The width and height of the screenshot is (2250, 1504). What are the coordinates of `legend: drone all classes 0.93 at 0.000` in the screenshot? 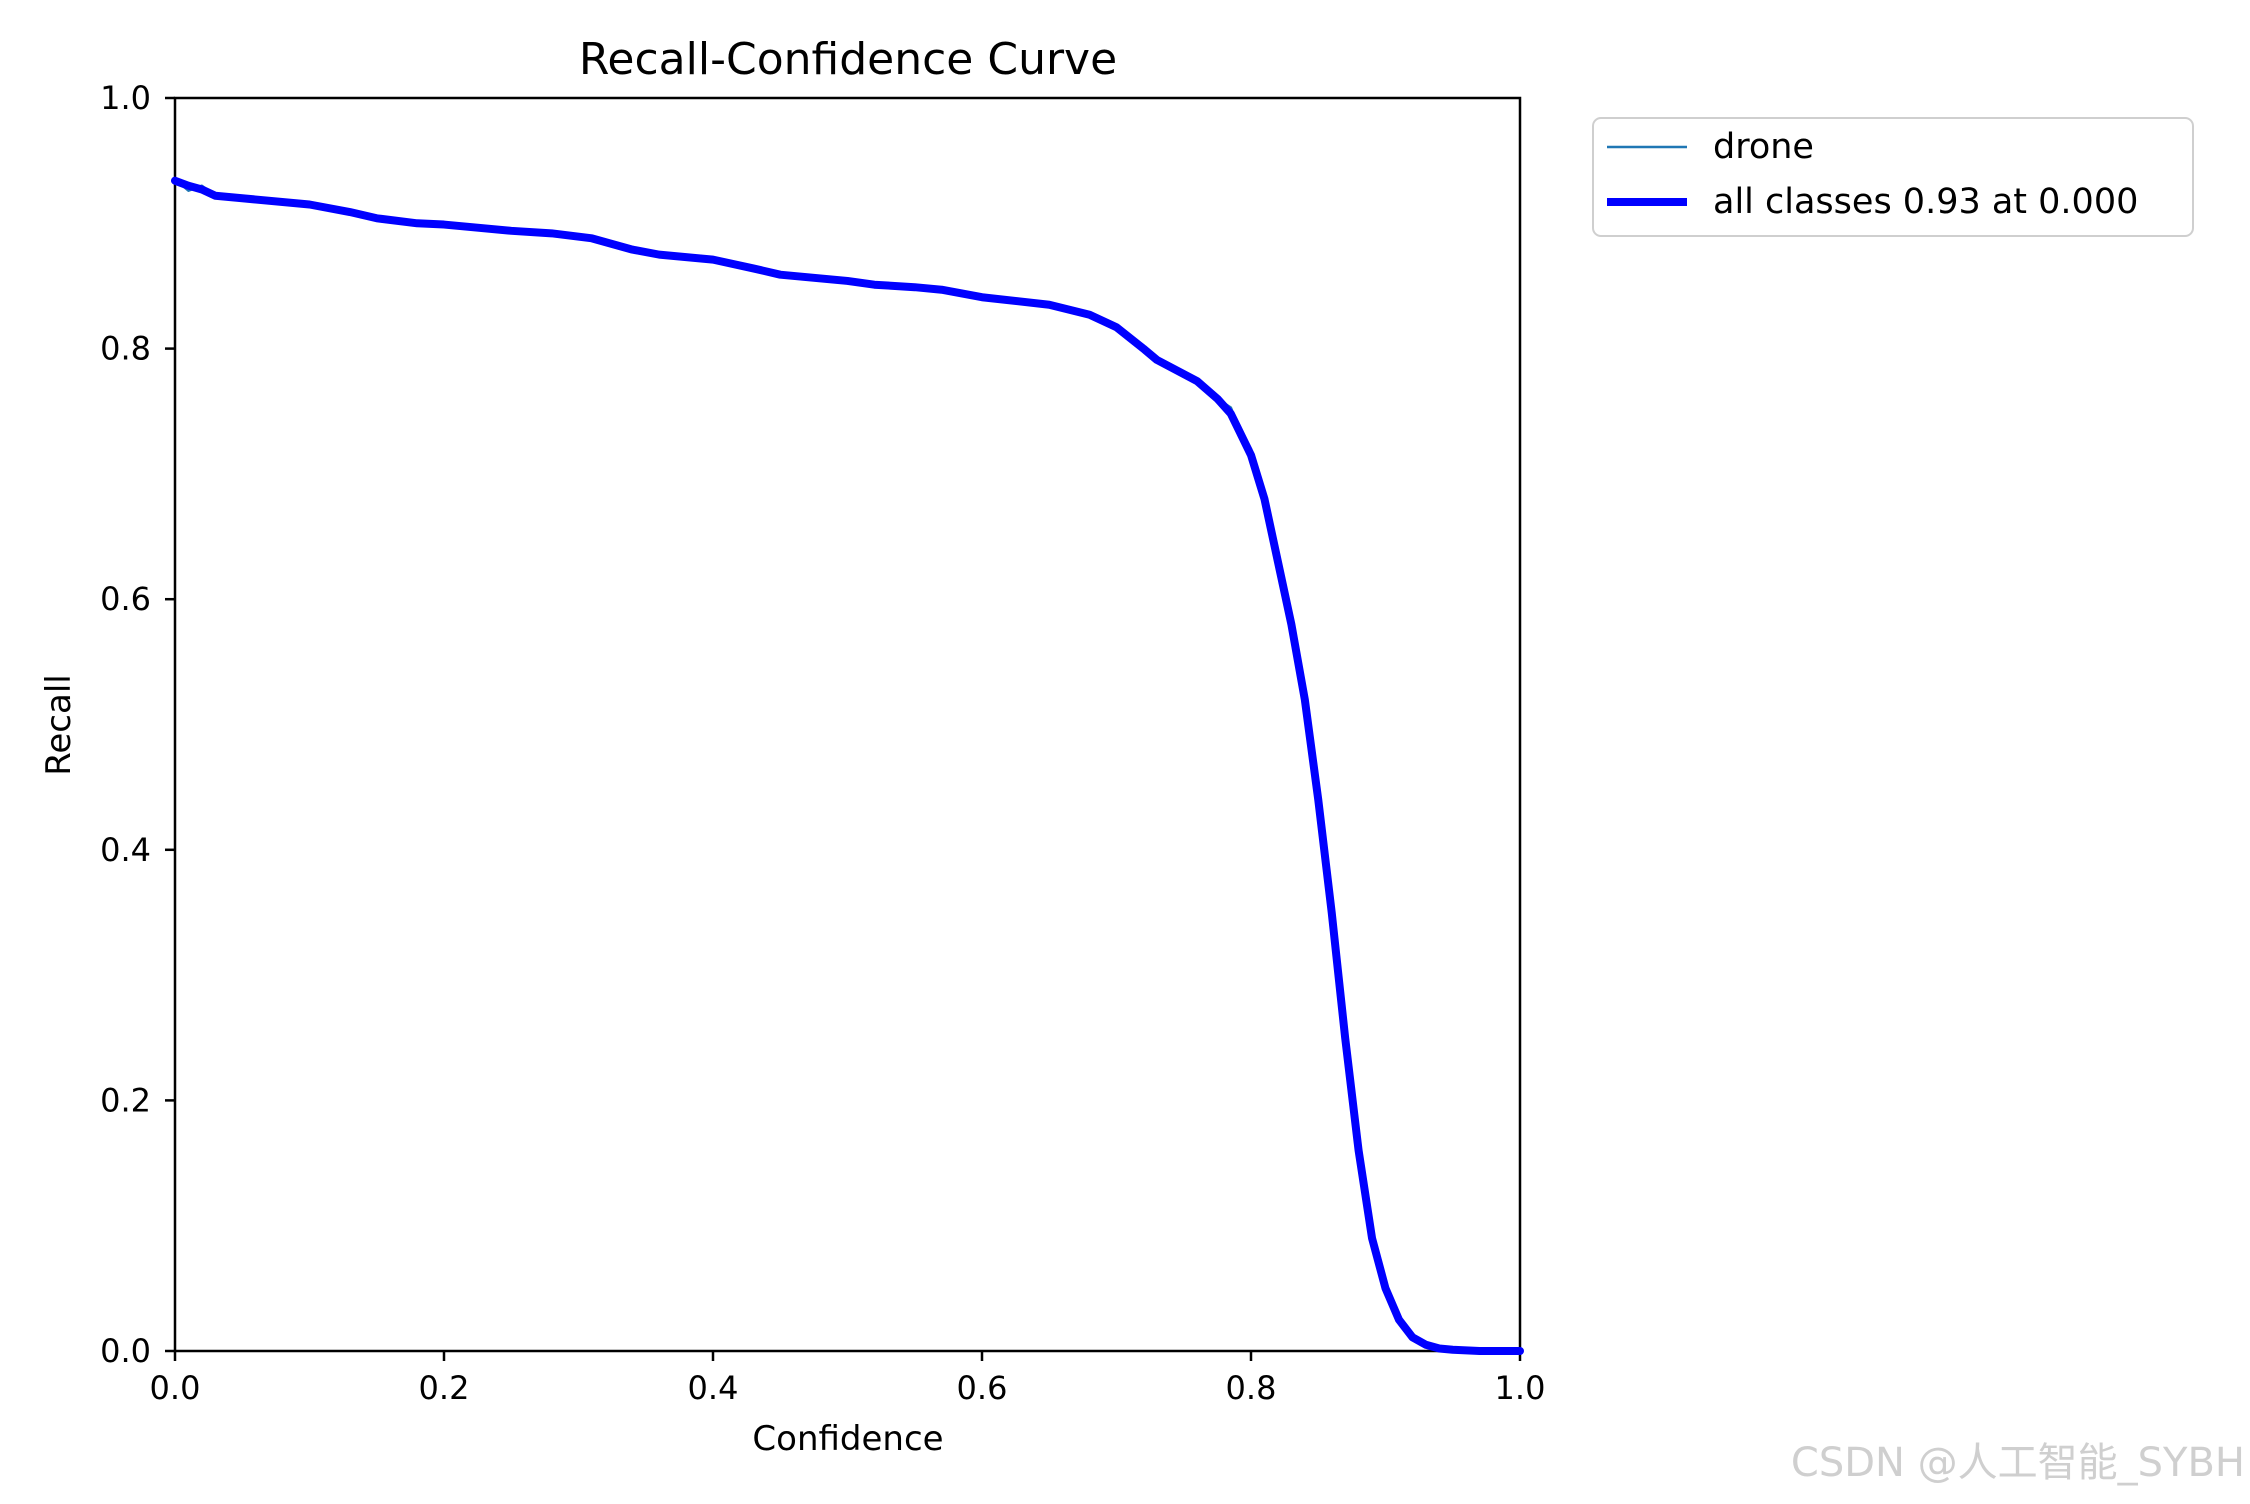 It's located at (1893, 177).